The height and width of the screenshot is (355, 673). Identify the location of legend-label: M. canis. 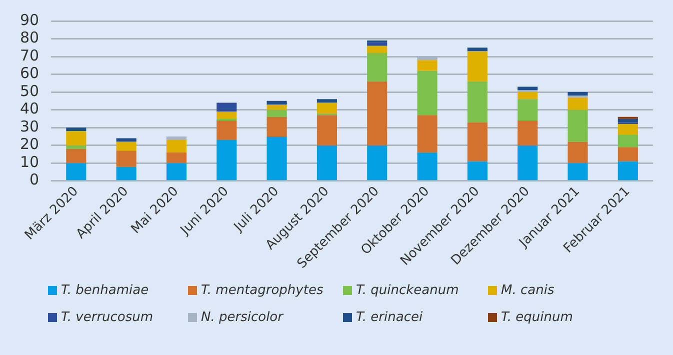
(528, 290).